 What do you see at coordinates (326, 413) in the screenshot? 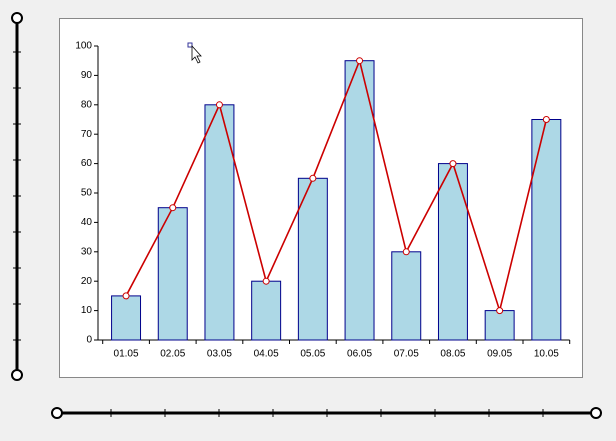
I see `horizontal-slider` at bounding box center [326, 413].